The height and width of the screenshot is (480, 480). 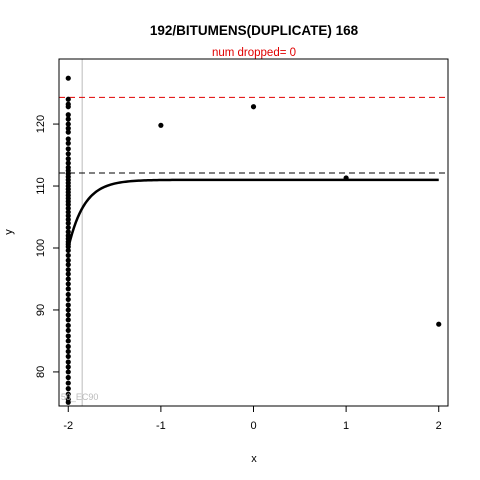 I want to click on x-axis-title: x, so click(x=254, y=459).